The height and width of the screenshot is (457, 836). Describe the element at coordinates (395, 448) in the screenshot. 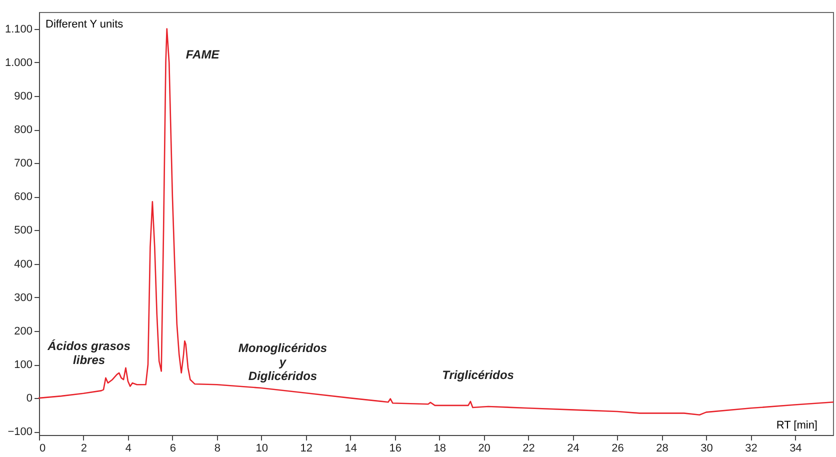

I see `x-tick-label: 16` at that location.